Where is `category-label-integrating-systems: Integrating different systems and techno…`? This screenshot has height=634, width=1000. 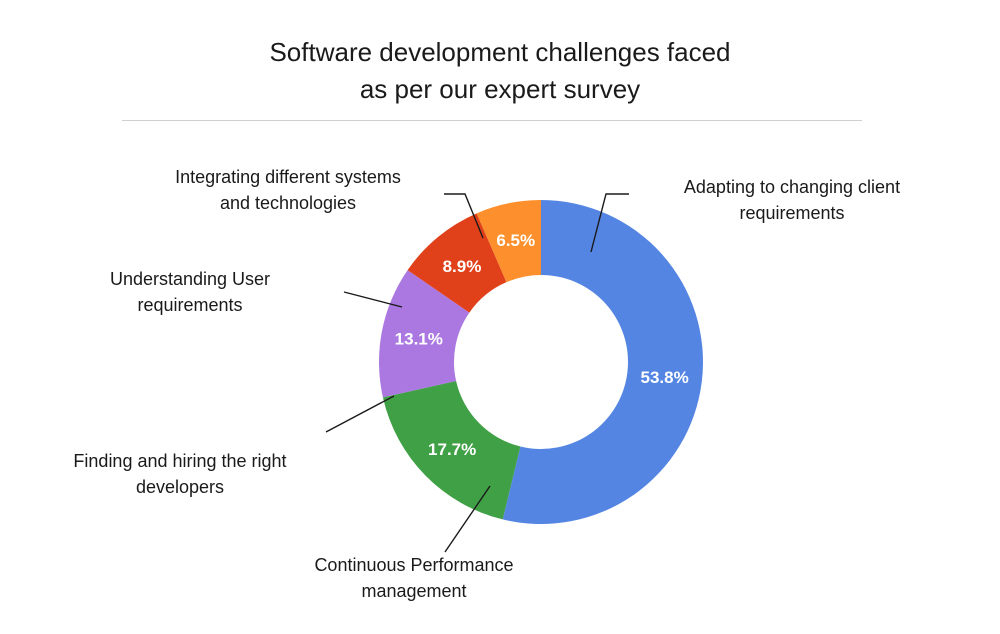
category-label-integrating-systems: Integrating different systems and techno… is located at coordinates (288, 190).